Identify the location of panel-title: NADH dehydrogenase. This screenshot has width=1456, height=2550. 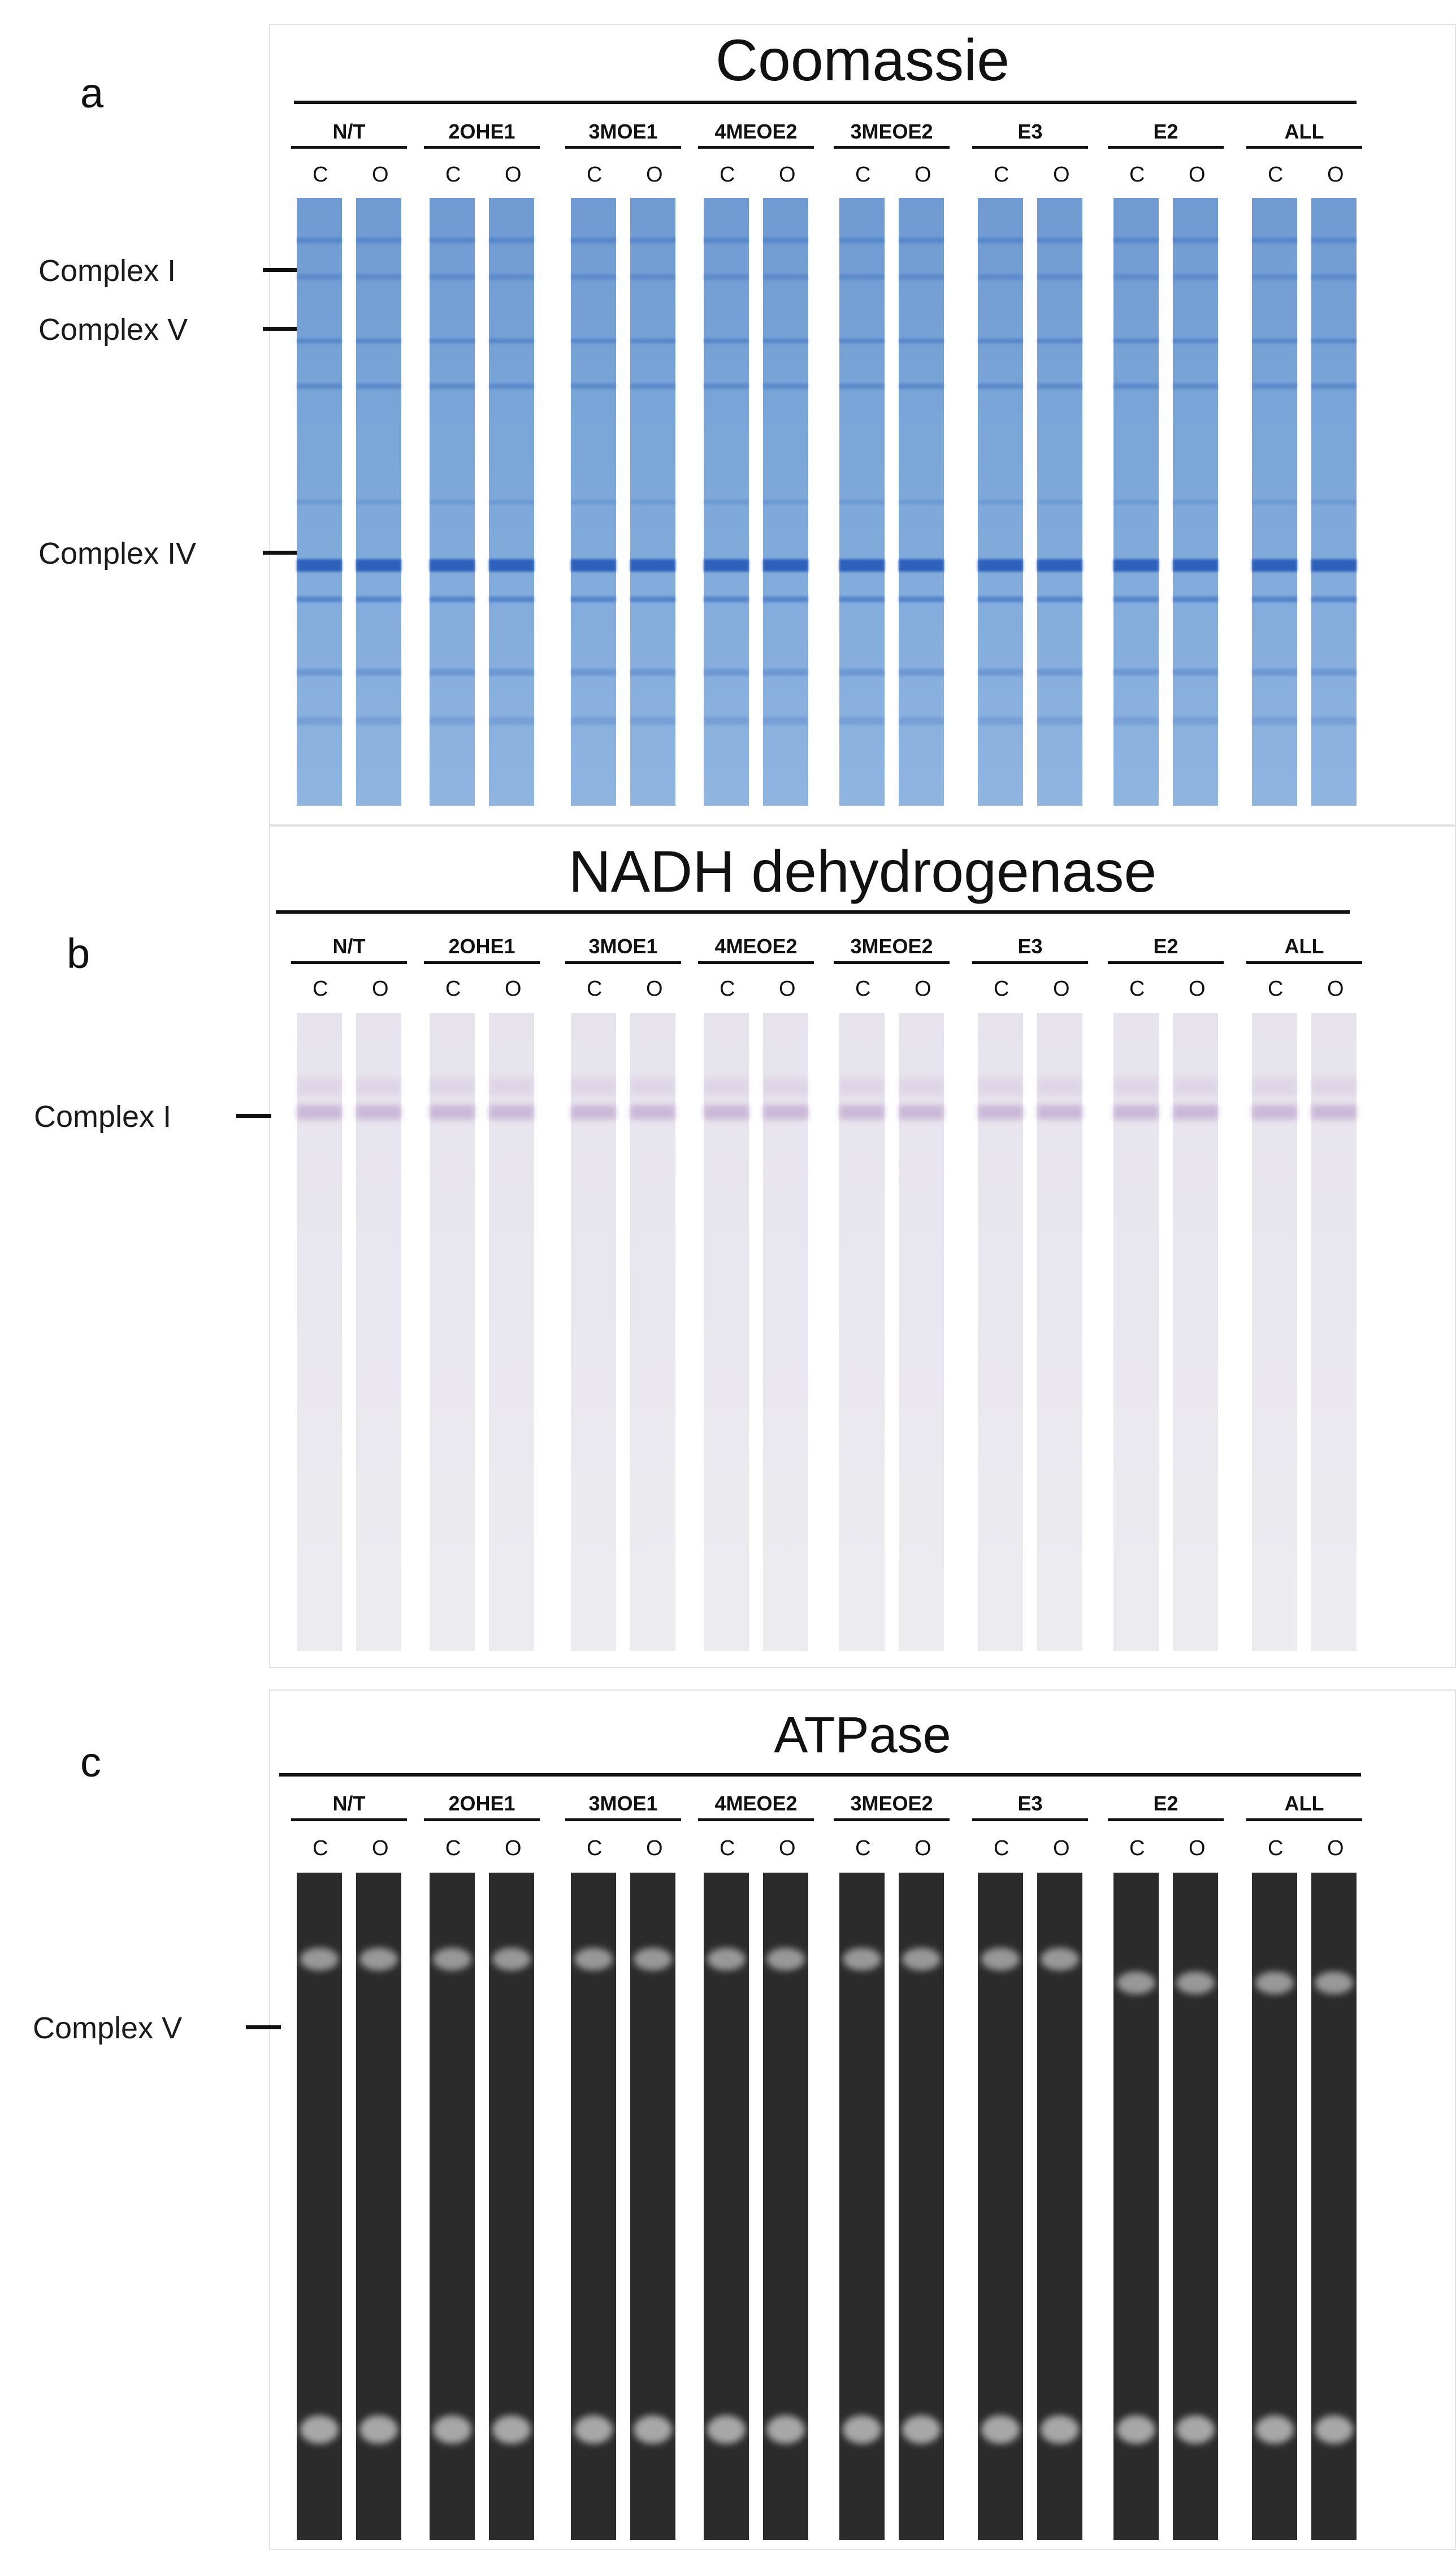
(862, 872).